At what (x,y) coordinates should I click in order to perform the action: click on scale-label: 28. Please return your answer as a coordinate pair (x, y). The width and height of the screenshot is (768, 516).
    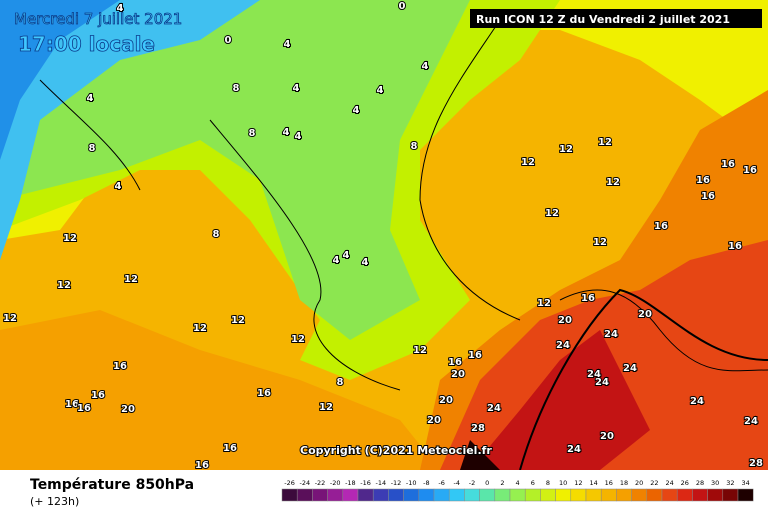
    Looking at the image, I should click on (700, 483).